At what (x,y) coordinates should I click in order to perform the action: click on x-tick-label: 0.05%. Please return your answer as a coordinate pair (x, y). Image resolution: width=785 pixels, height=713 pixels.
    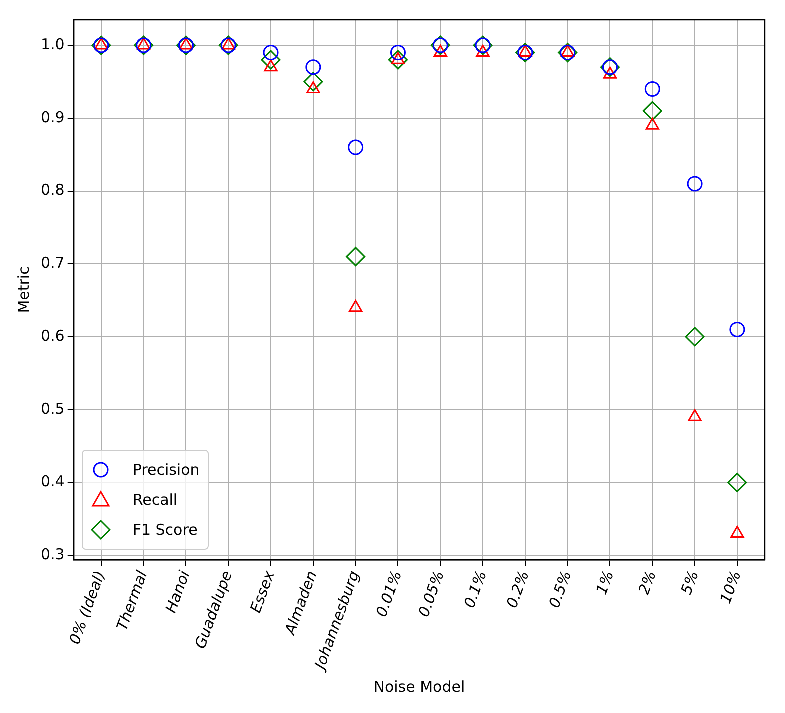
    Looking at the image, I should click on (431, 594).